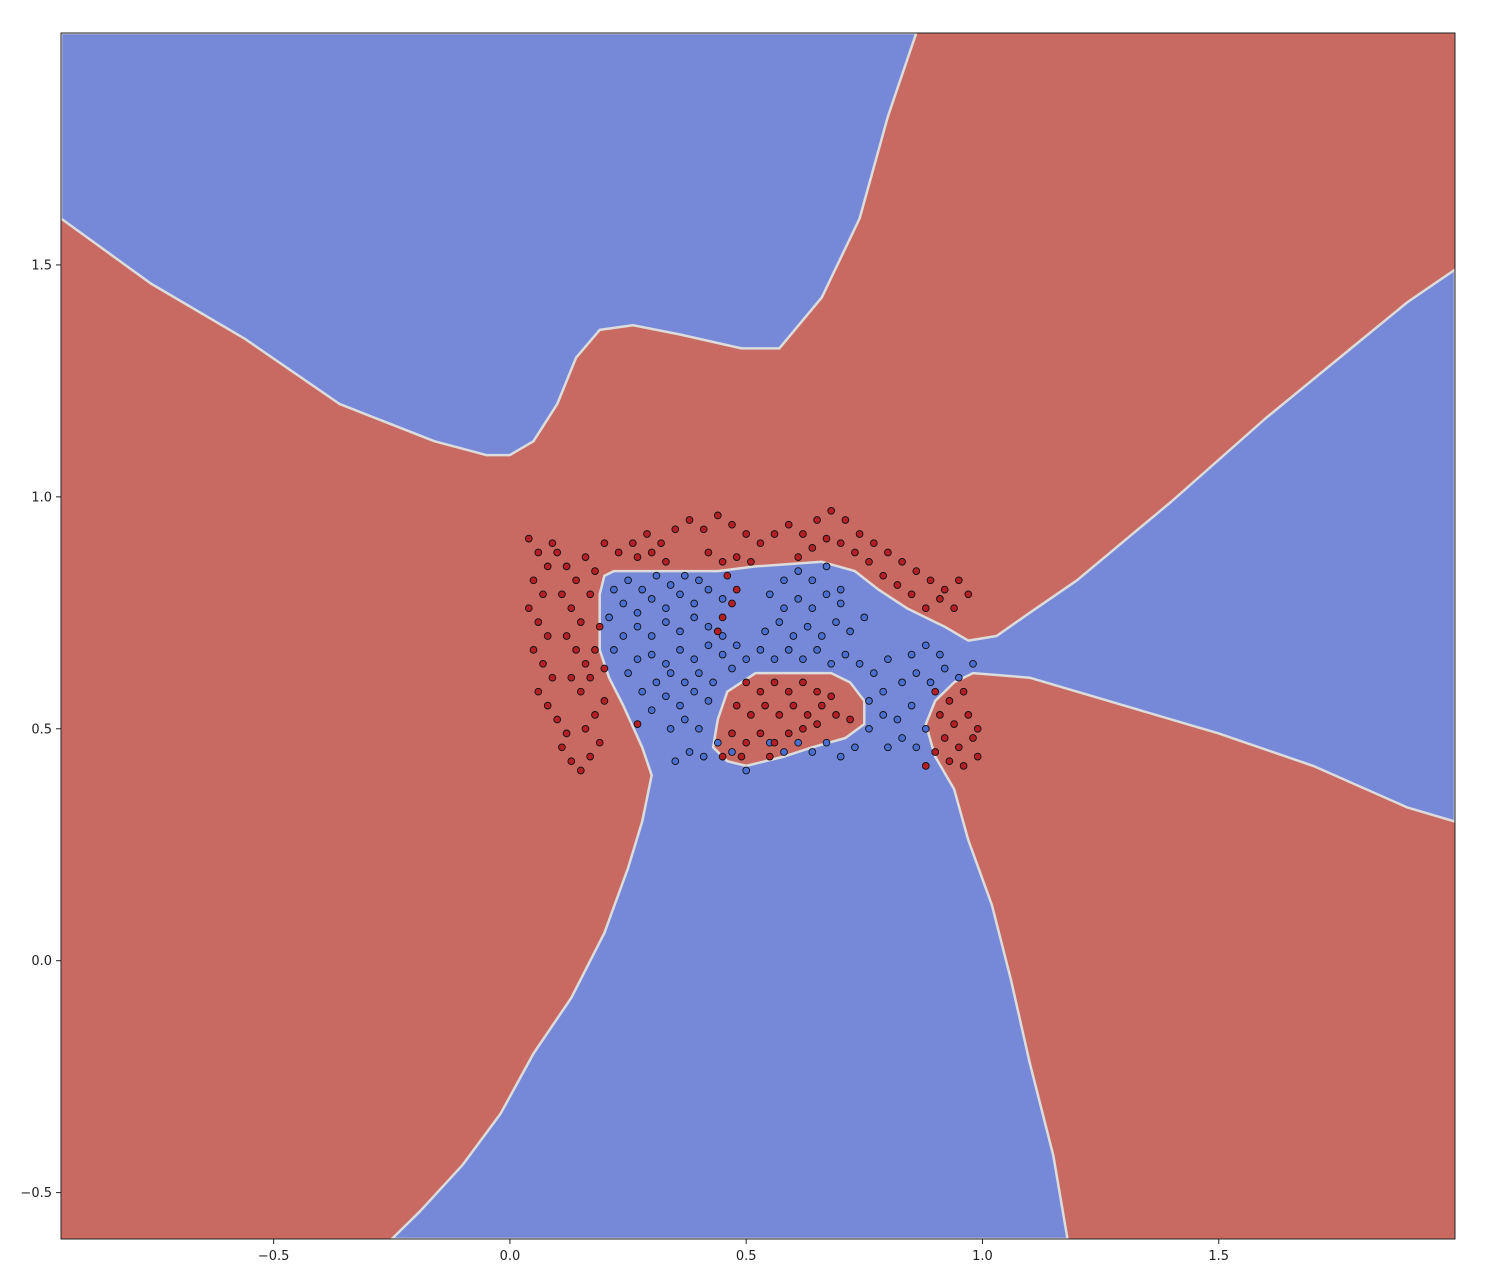 The height and width of the screenshot is (1288, 1512). Describe the element at coordinates (982, 1256) in the screenshot. I see `x-tick-label: 1.0` at that location.